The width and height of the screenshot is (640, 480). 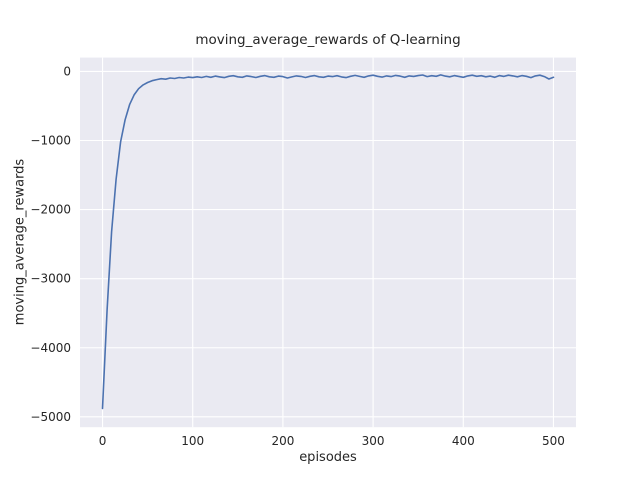 I want to click on x-axis-label: episodes, so click(x=328, y=457).